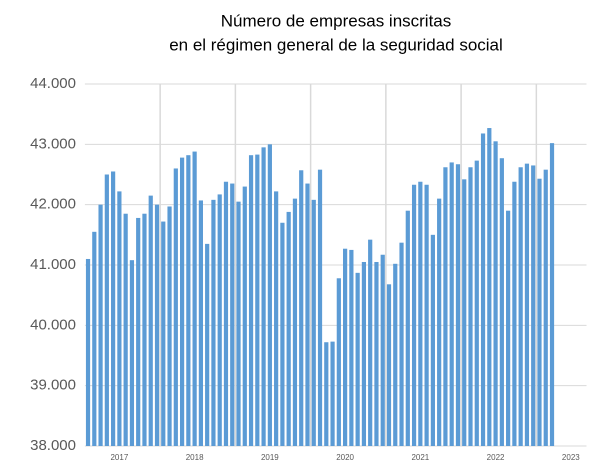  What do you see at coordinates (53, 324) in the screenshot?
I see `y-tick-label: 40.000` at bounding box center [53, 324].